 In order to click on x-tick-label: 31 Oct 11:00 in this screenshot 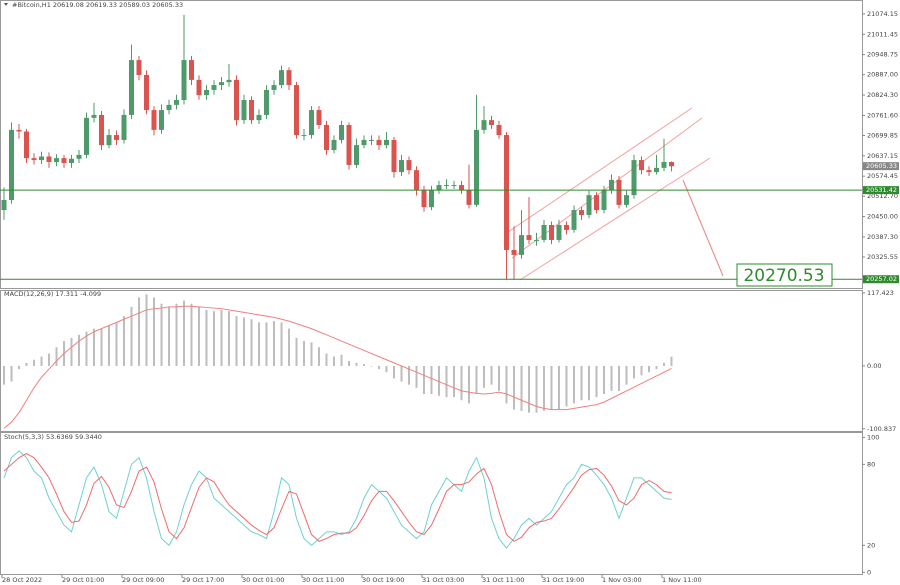, I will do `click(503, 580)`.